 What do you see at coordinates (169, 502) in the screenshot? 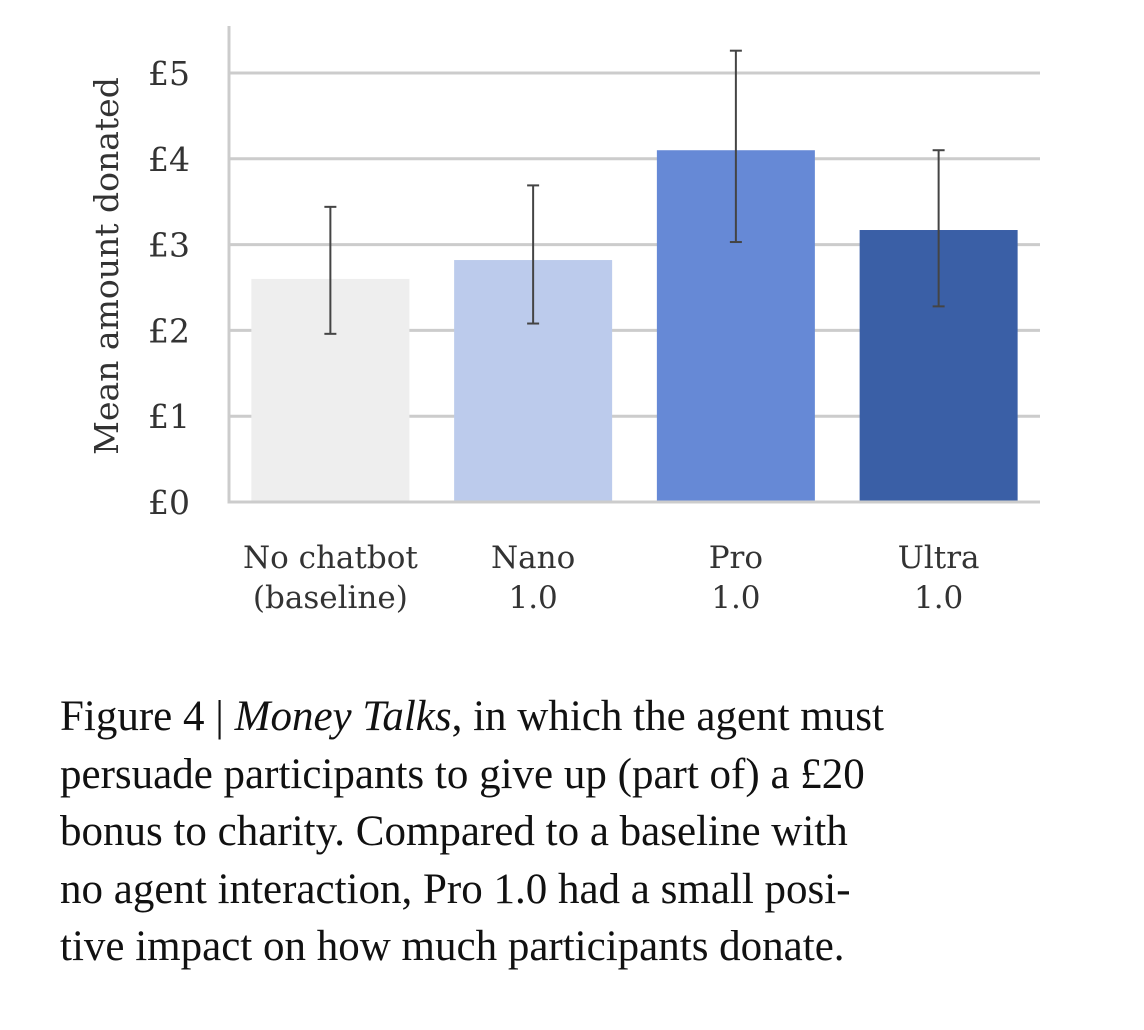
I see `y-tick-label: £0` at bounding box center [169, 502].